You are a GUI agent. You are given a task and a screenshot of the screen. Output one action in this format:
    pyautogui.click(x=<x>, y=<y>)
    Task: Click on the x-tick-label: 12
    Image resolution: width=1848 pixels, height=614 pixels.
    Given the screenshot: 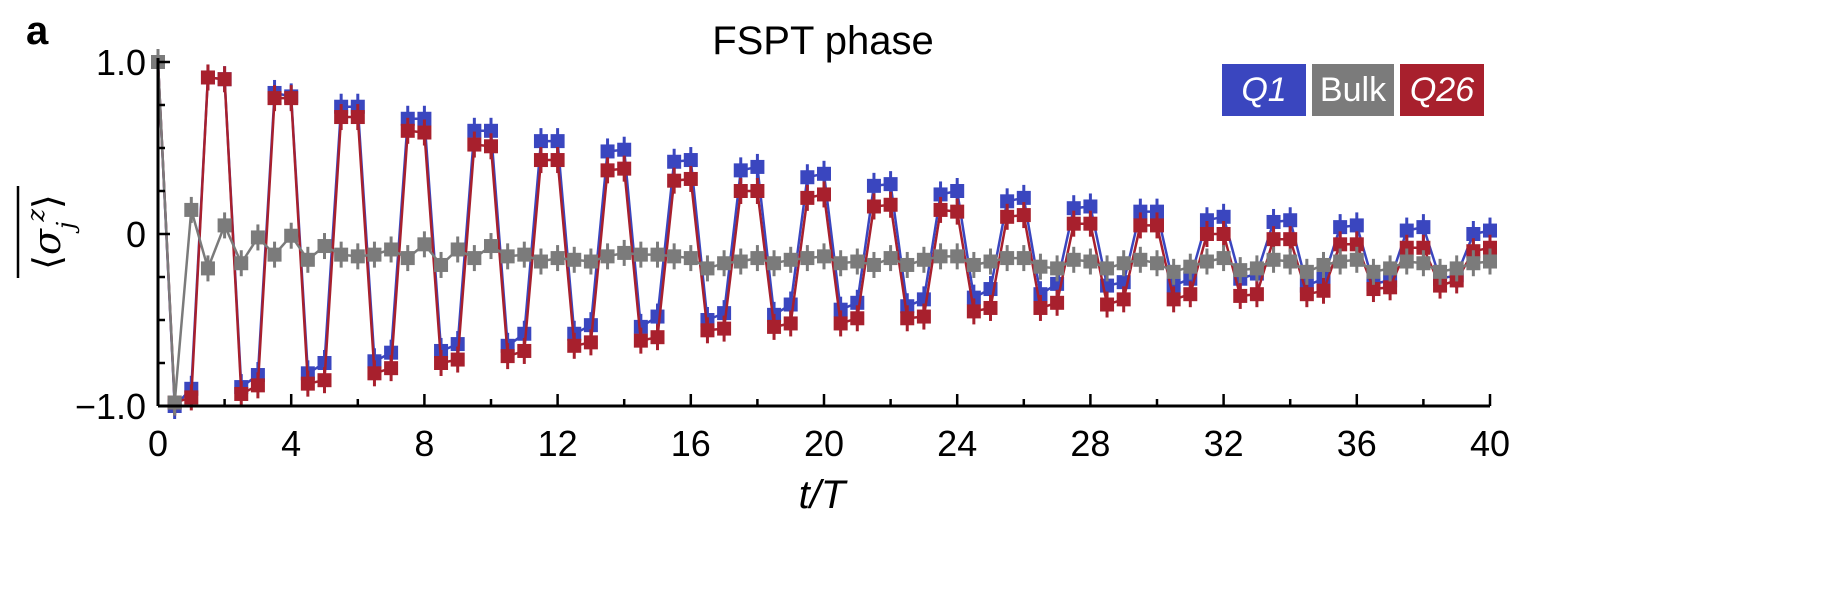 What is the action you would take?
    pyautogui.click(x=558, y=443)
    